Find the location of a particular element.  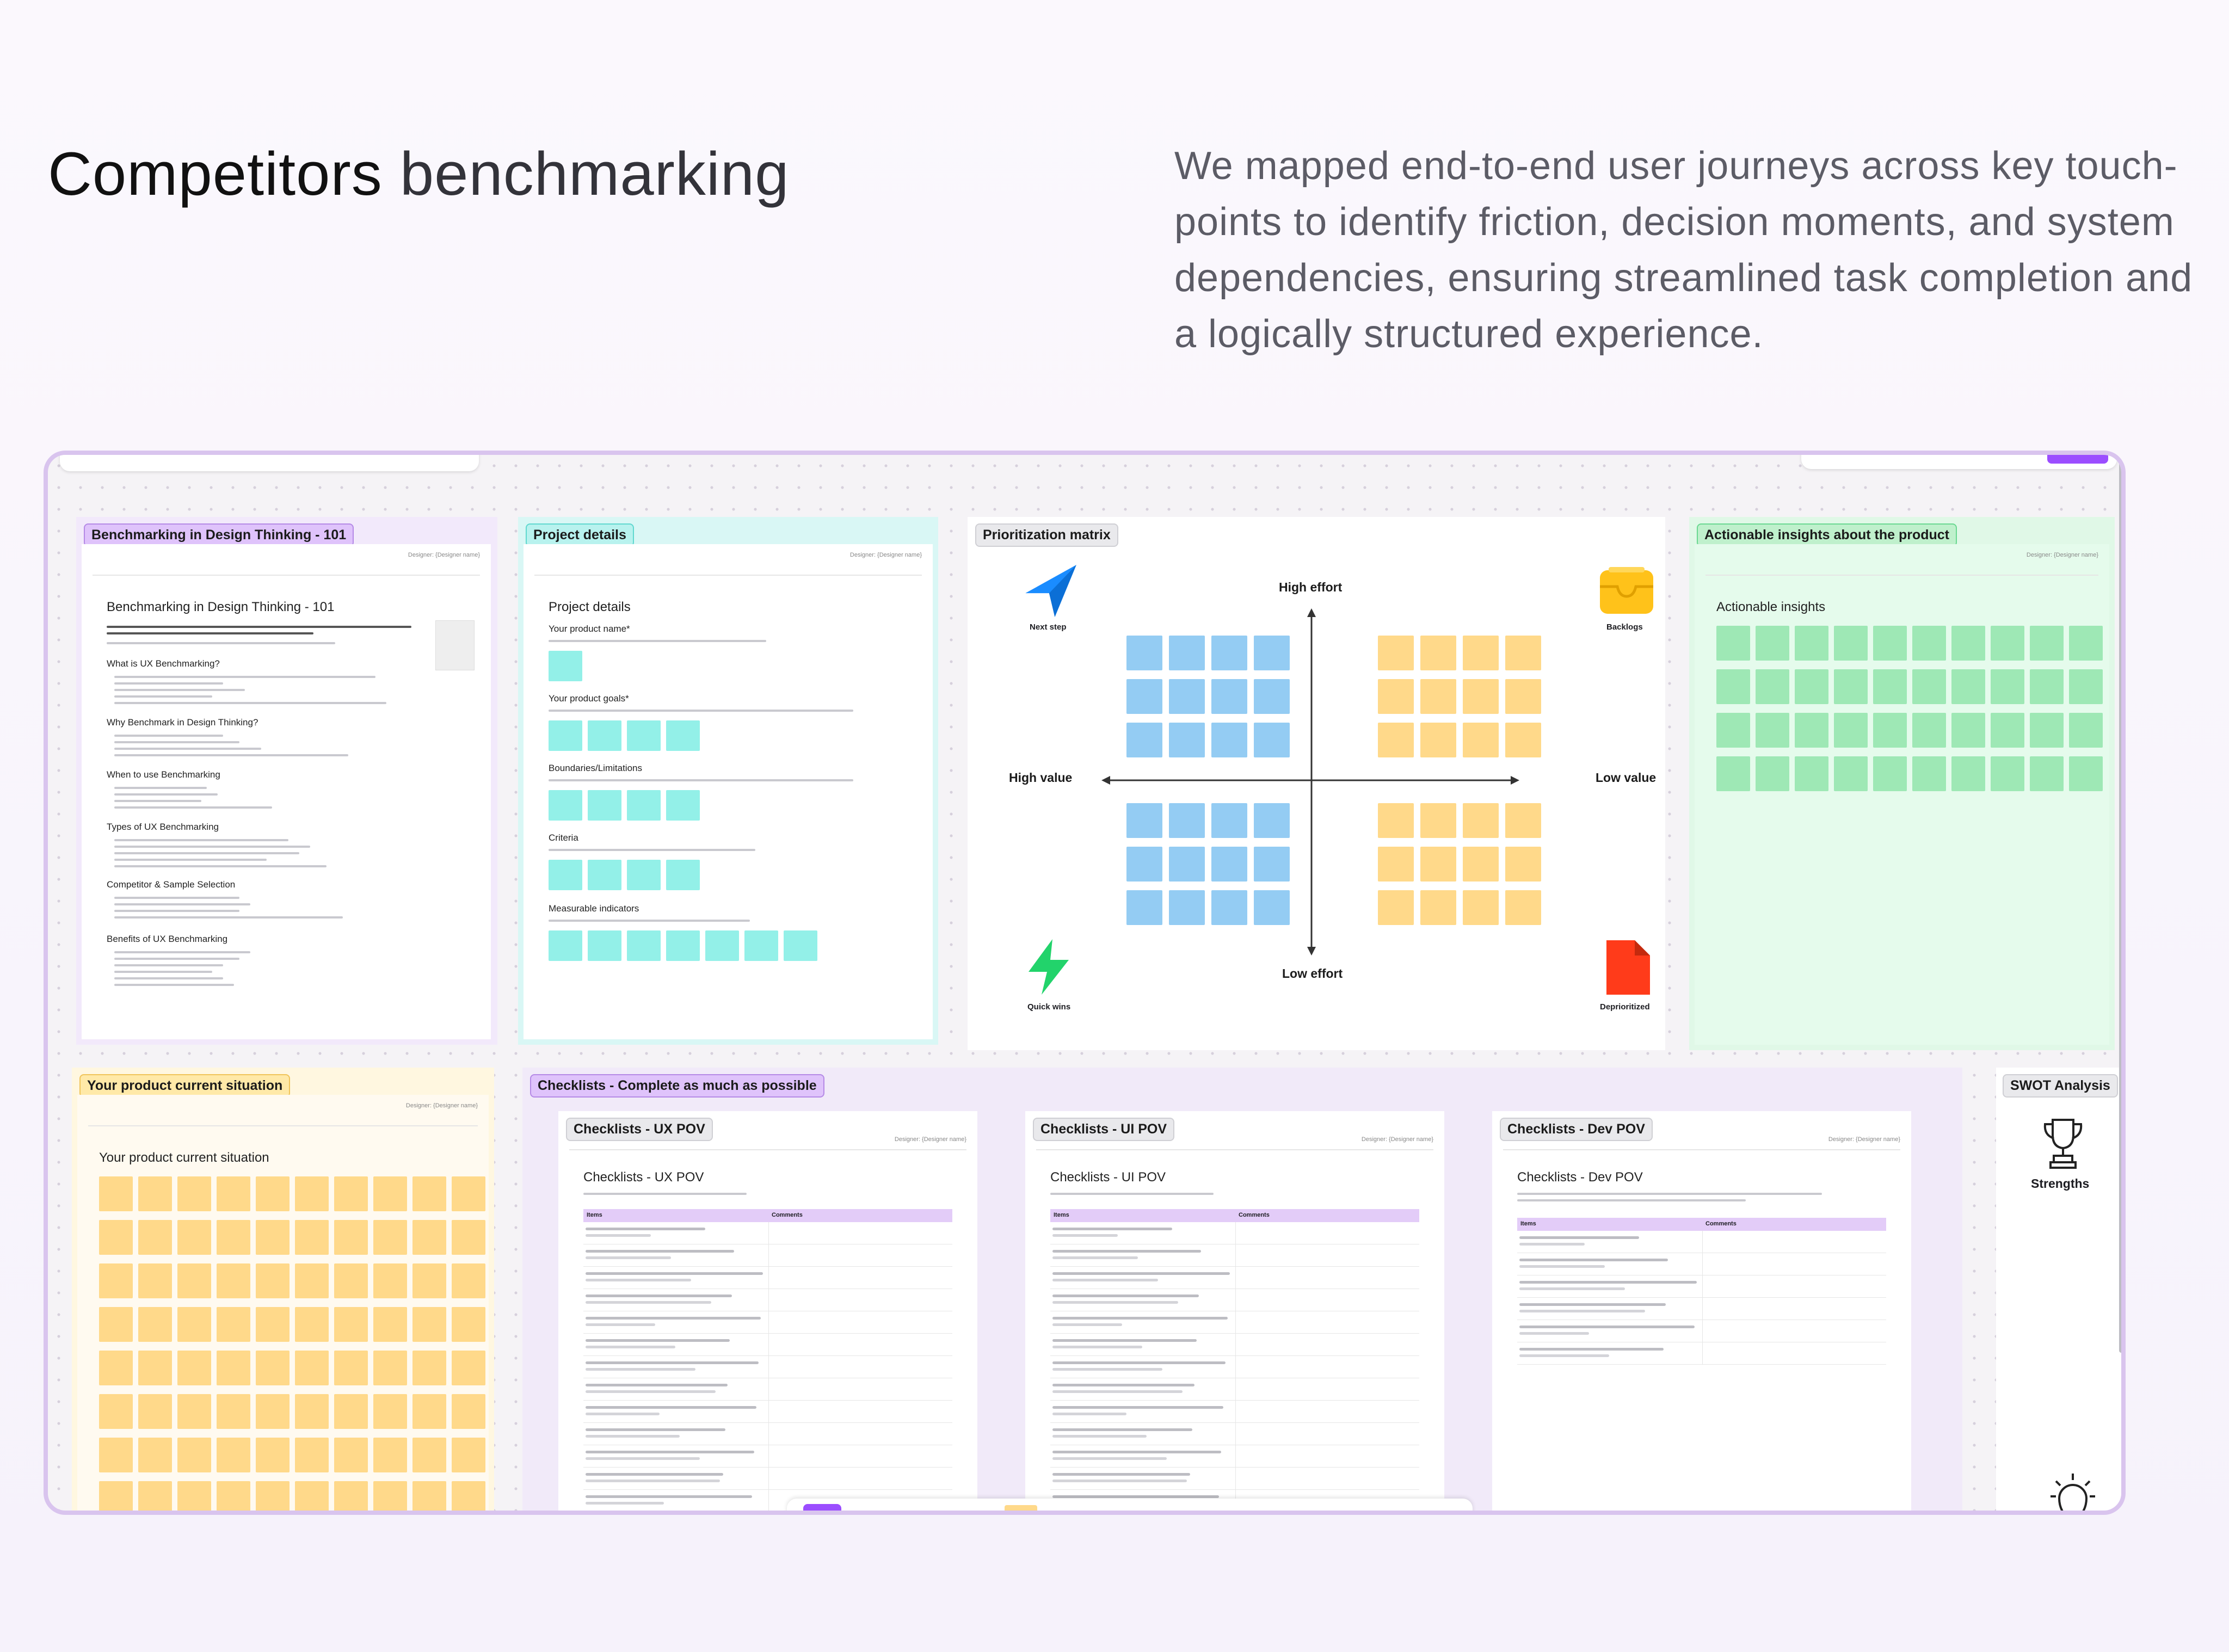

share-button is located at coordinates (2077, 459).